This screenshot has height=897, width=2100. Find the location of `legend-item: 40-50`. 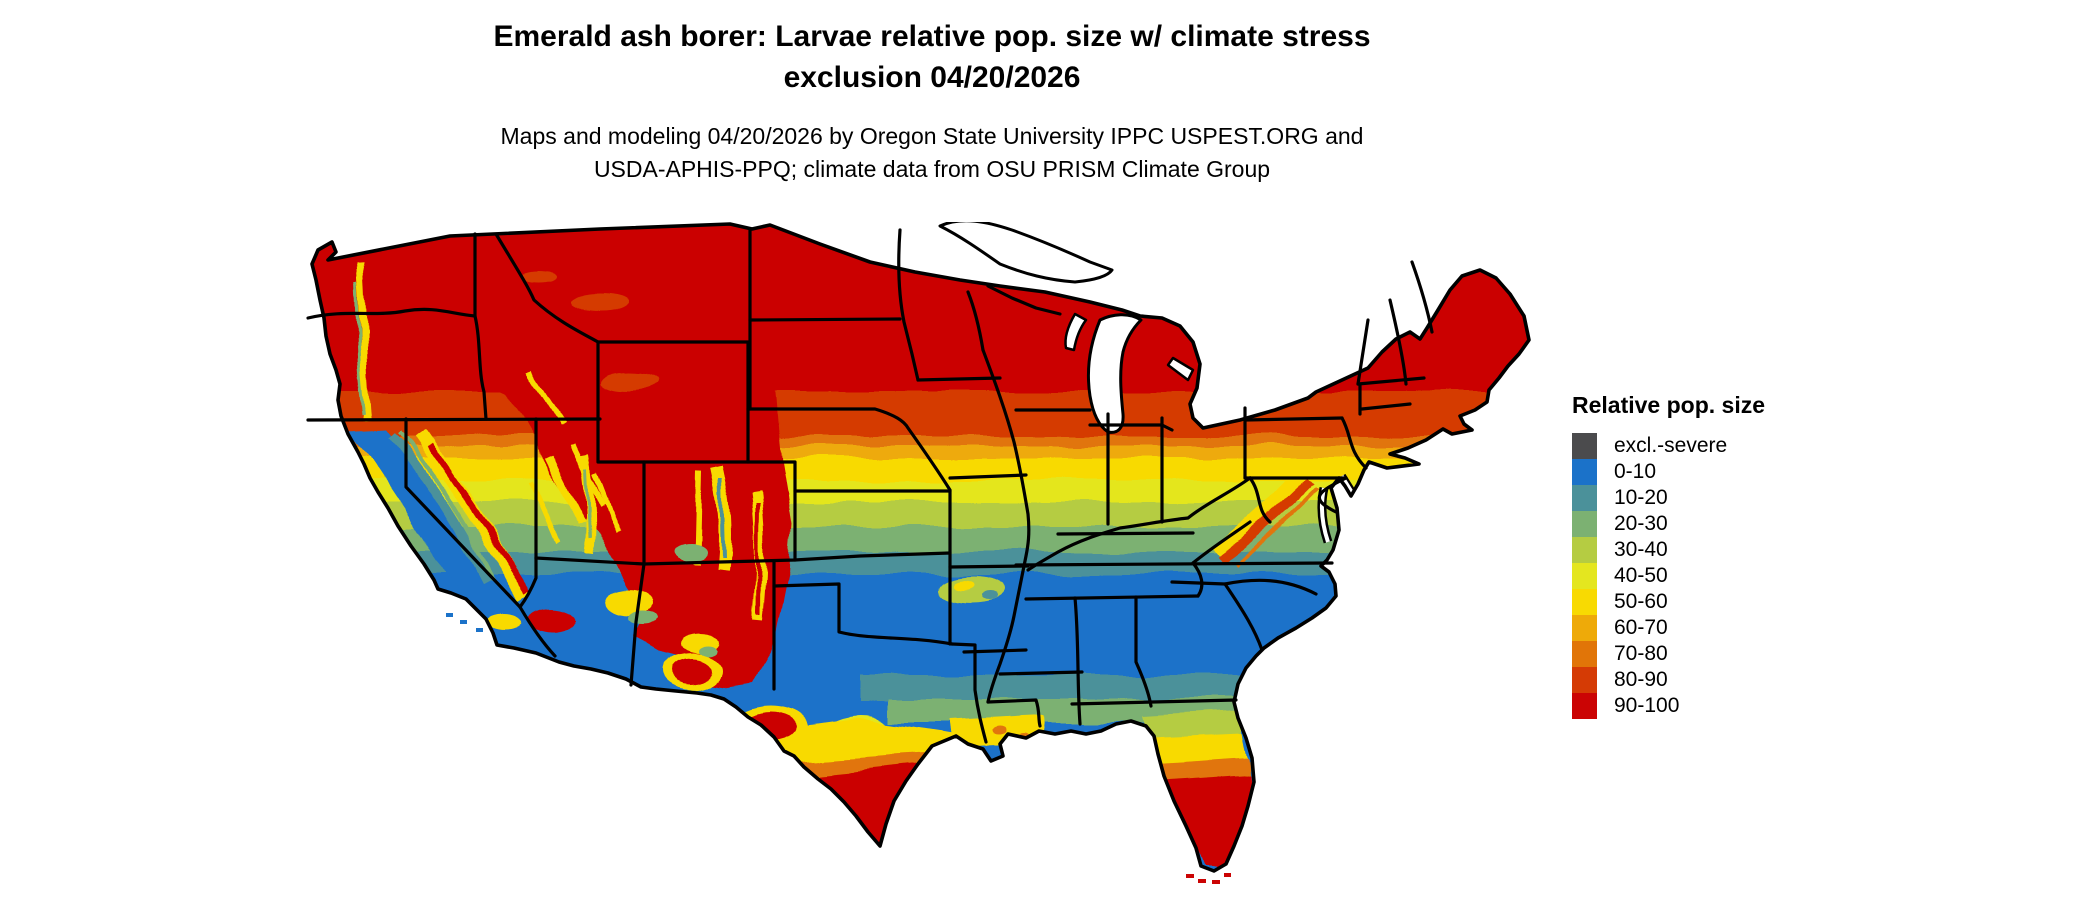

legend-item: 40-50 is located at coordinates (1702, 576).